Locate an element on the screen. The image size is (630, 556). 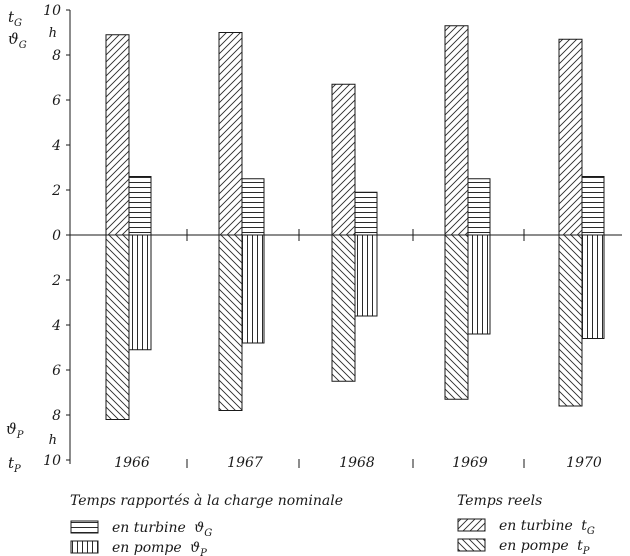
legend-item-label: en turbine ϑG is located at coordinates (162, 529).